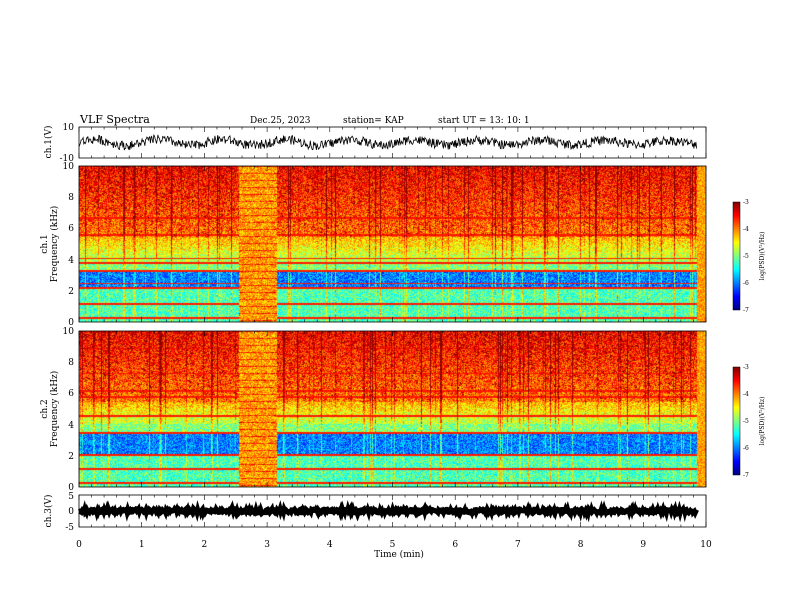 The height and width of the screenshot is (612, 792). I want to click on x-tick-label: 1, so click(142, 545).